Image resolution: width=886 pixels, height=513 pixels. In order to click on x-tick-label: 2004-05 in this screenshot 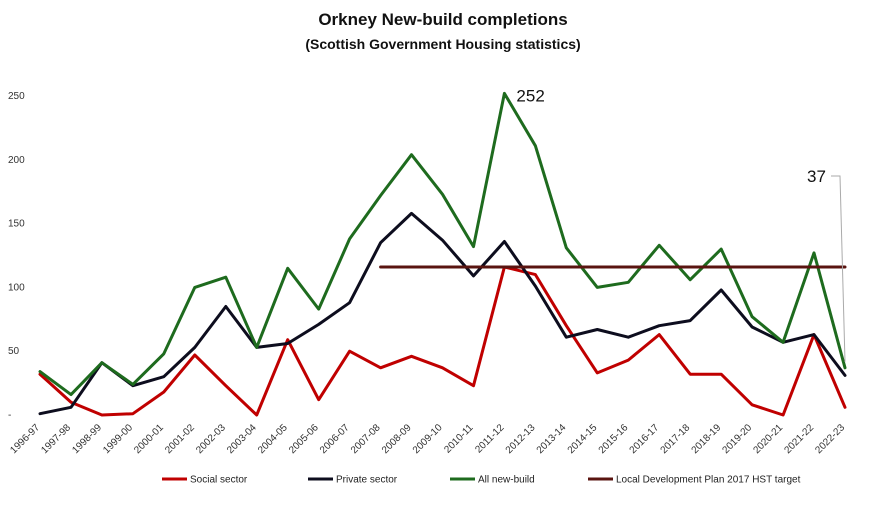, I will do `click(273, 439)`.